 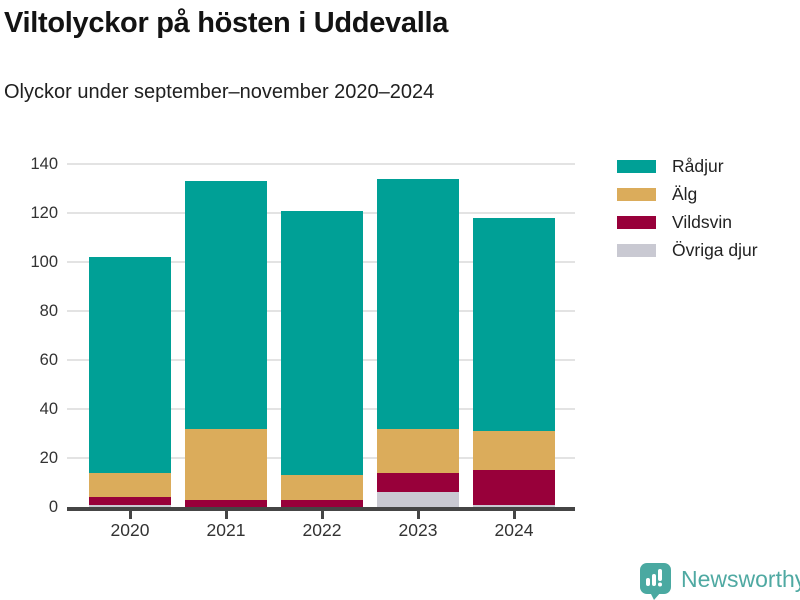 I want to click on y-tick-label: 60, so click(x=48, y=360).